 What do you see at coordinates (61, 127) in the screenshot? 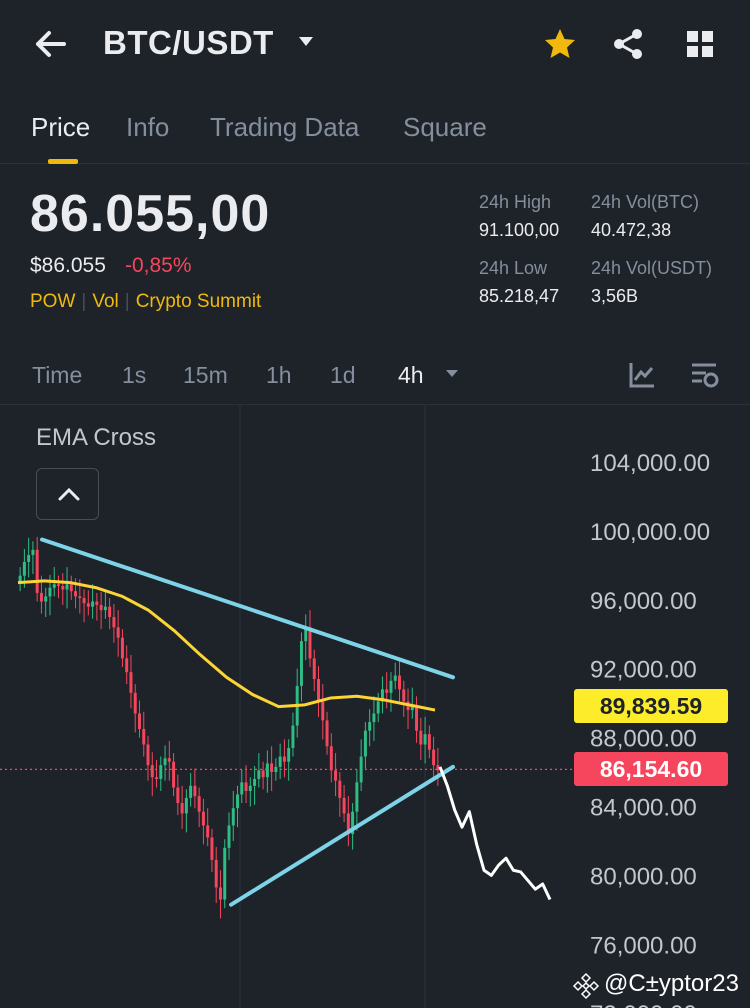
I see `tab-price: Price` at bounding box center [61, 127].